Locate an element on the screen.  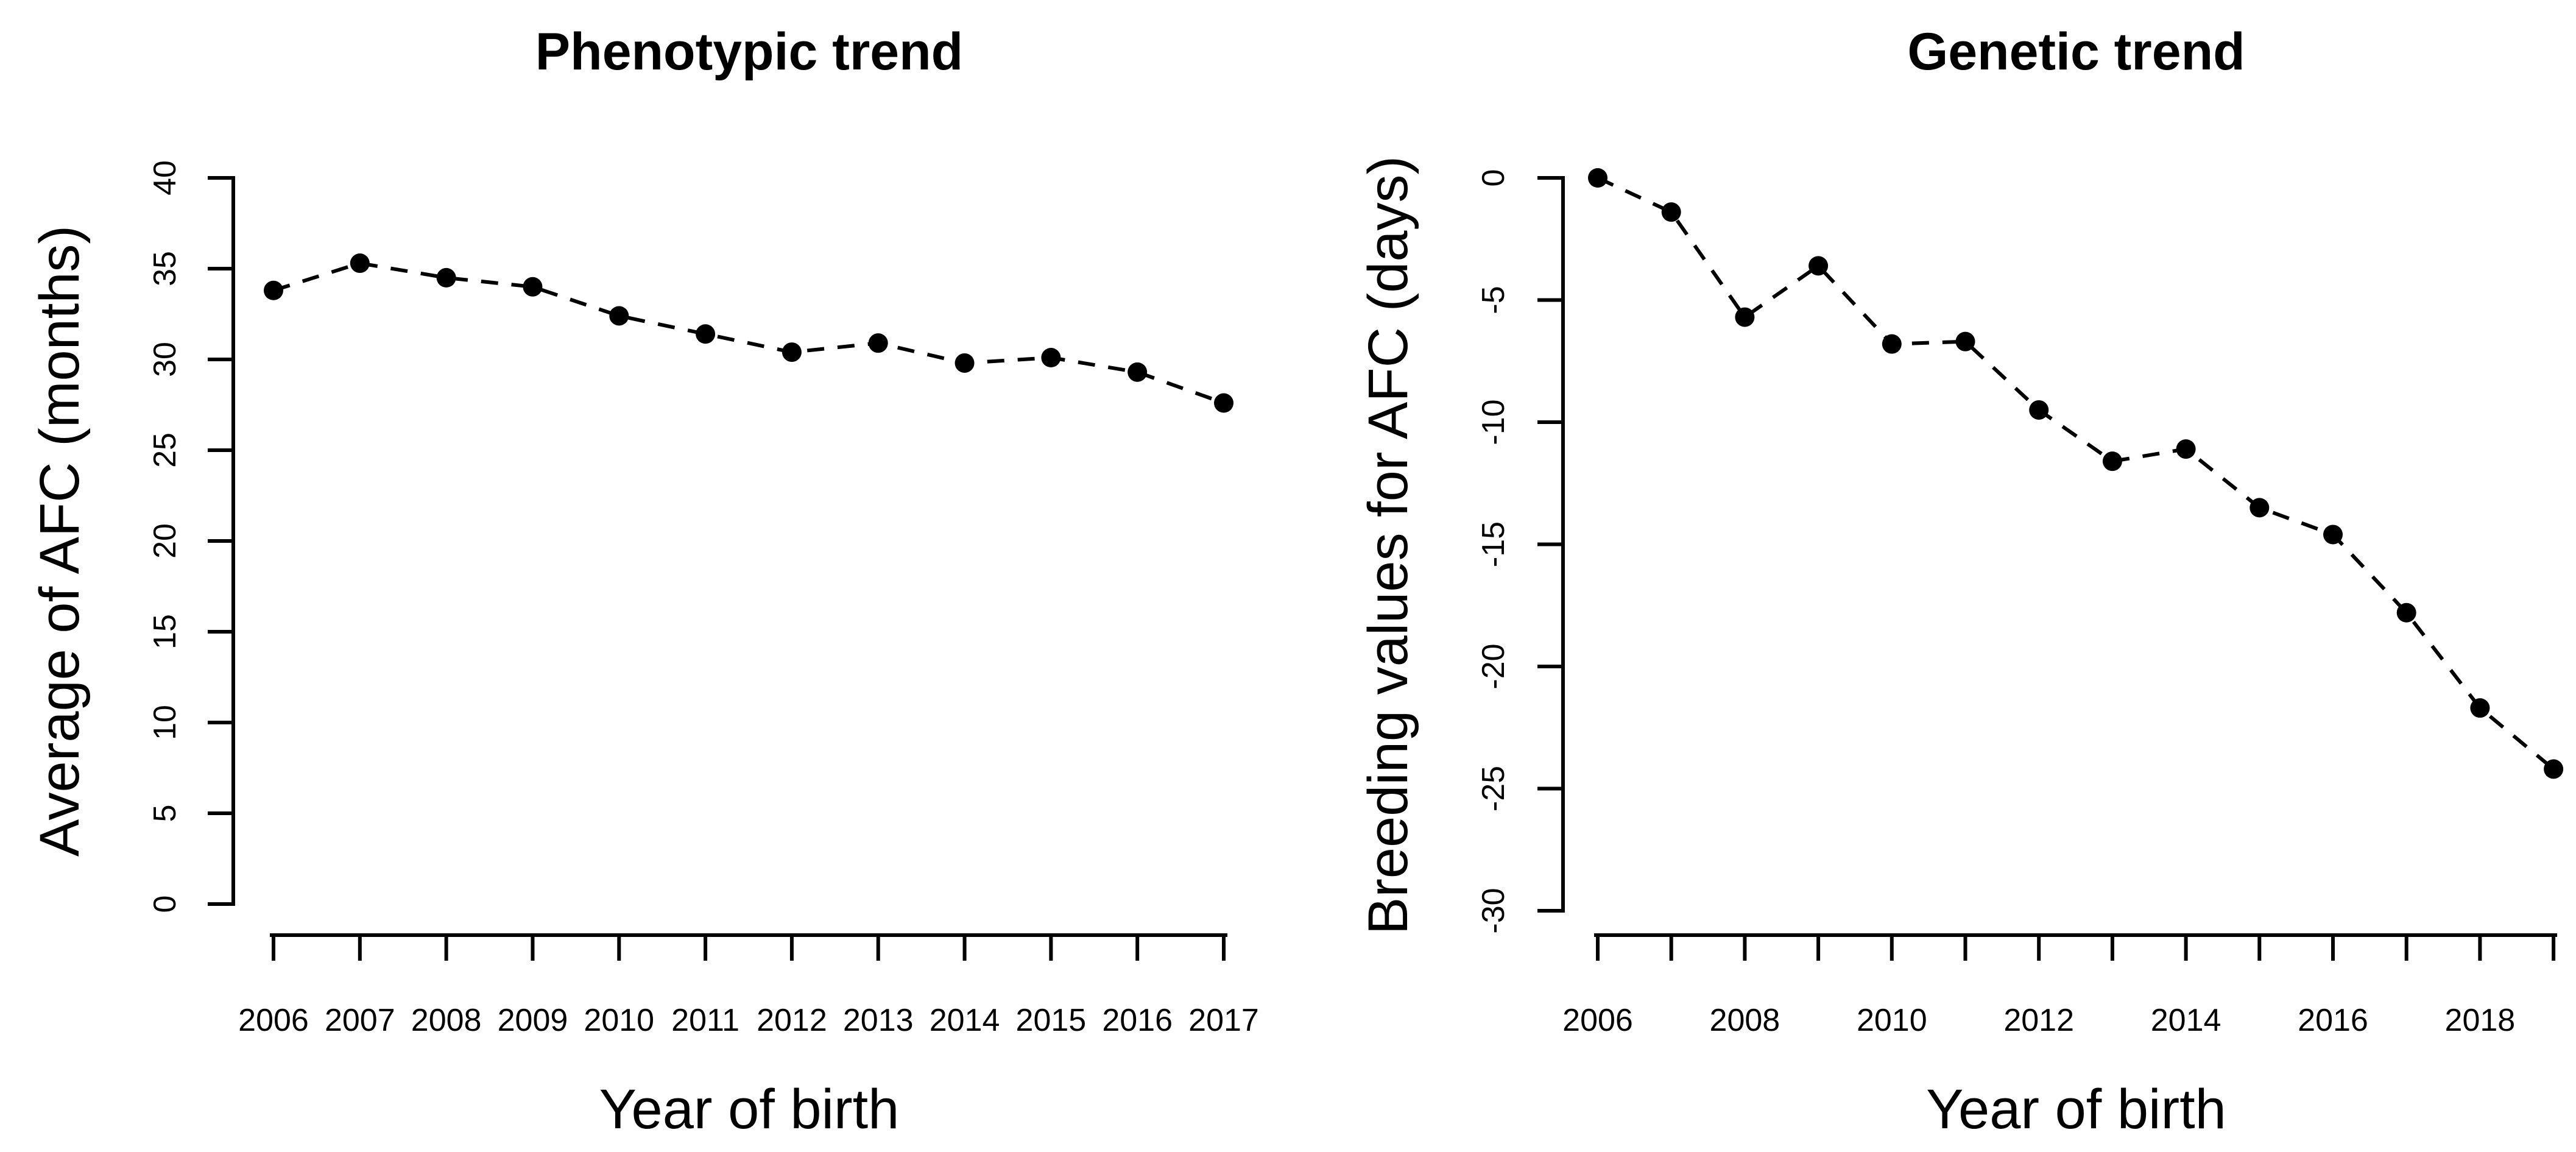
y-tick-label: 20 is located at coordinates (165, 541).